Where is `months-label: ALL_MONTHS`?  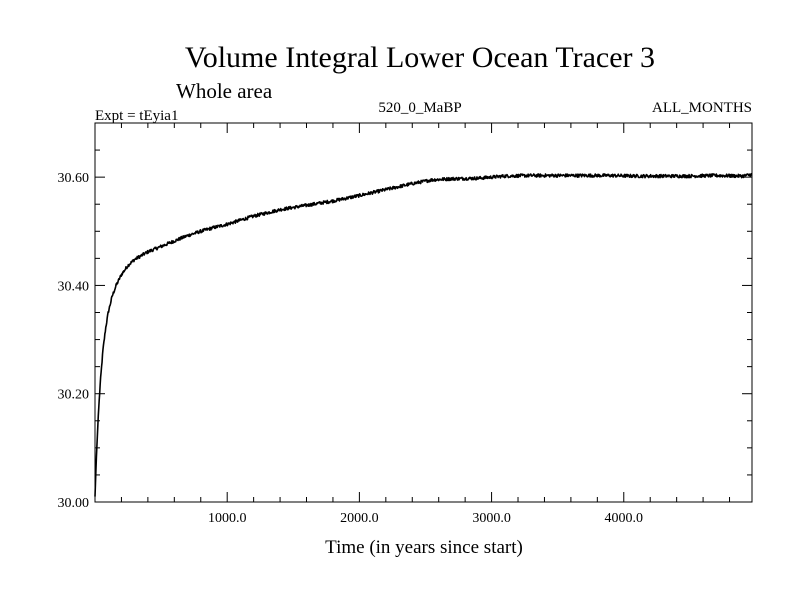 months-label: ALL_MONTHS is located at coordinates (702, 108).